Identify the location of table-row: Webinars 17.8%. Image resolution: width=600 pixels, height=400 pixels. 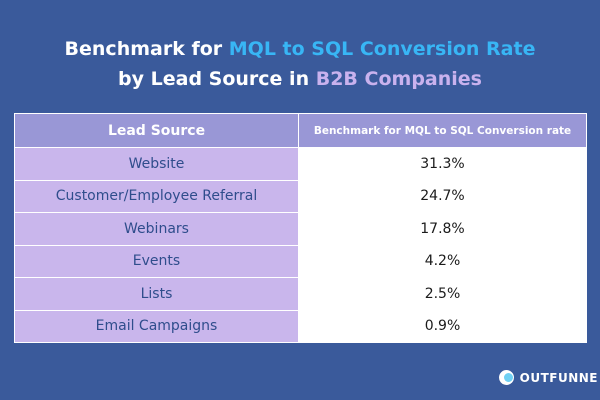
(300, 229).